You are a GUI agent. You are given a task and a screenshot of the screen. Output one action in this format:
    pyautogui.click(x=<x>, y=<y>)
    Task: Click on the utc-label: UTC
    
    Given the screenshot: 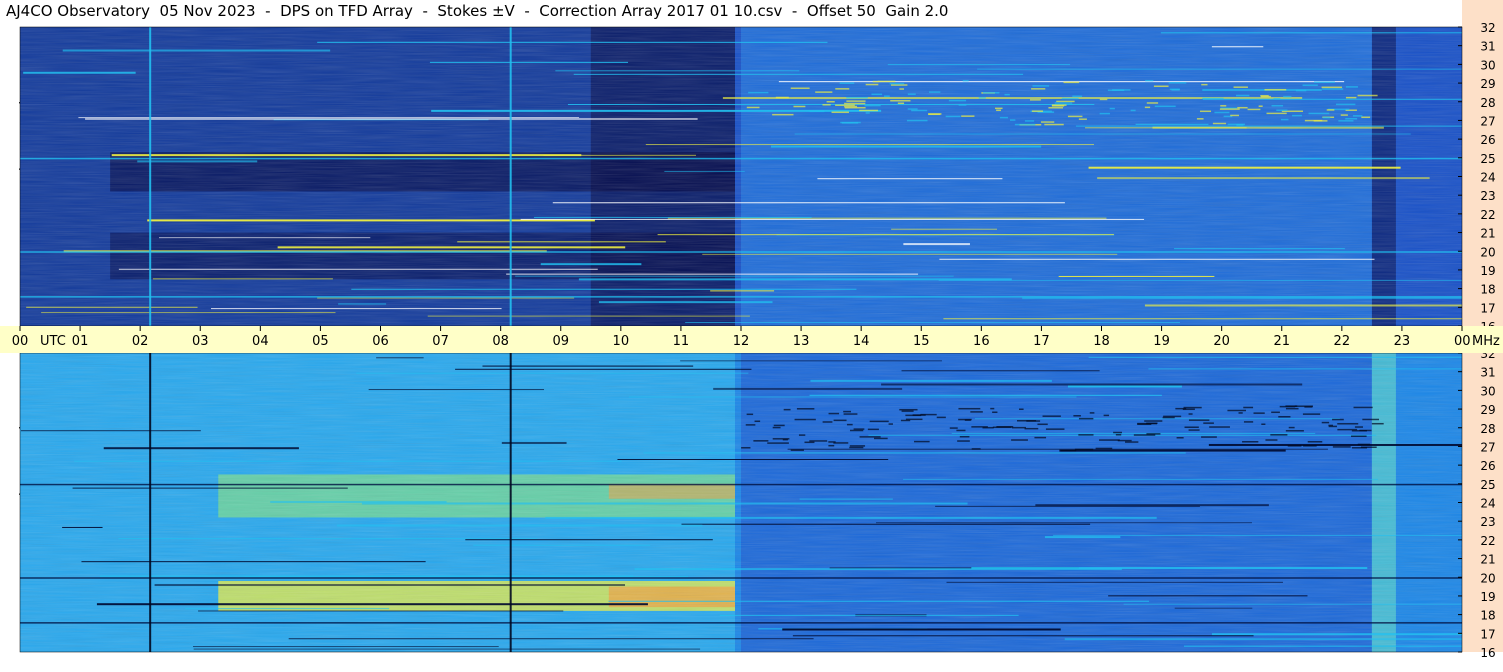 What is the action you would take?
    pyautogui.click(x=53, y=341)
    